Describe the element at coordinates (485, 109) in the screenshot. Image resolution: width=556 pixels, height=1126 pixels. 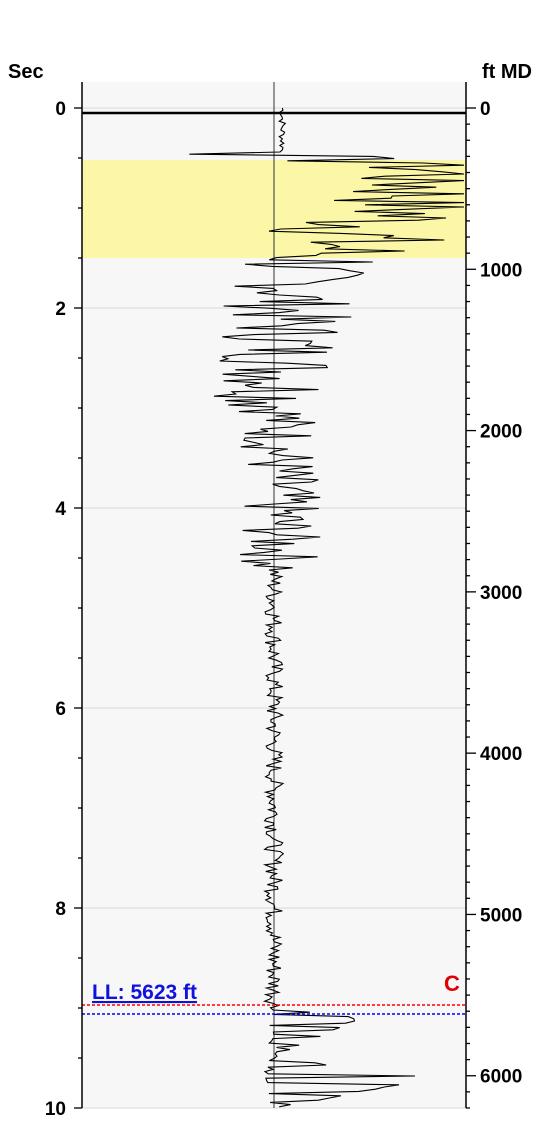
I see `right-tick-label: 0` at that location.